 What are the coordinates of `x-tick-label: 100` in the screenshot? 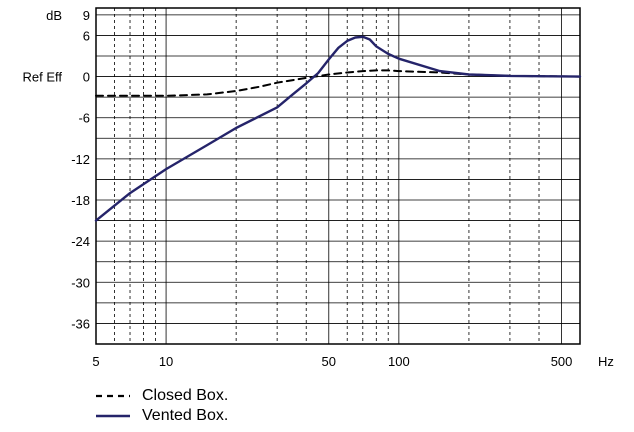 It's located at (399, 361).